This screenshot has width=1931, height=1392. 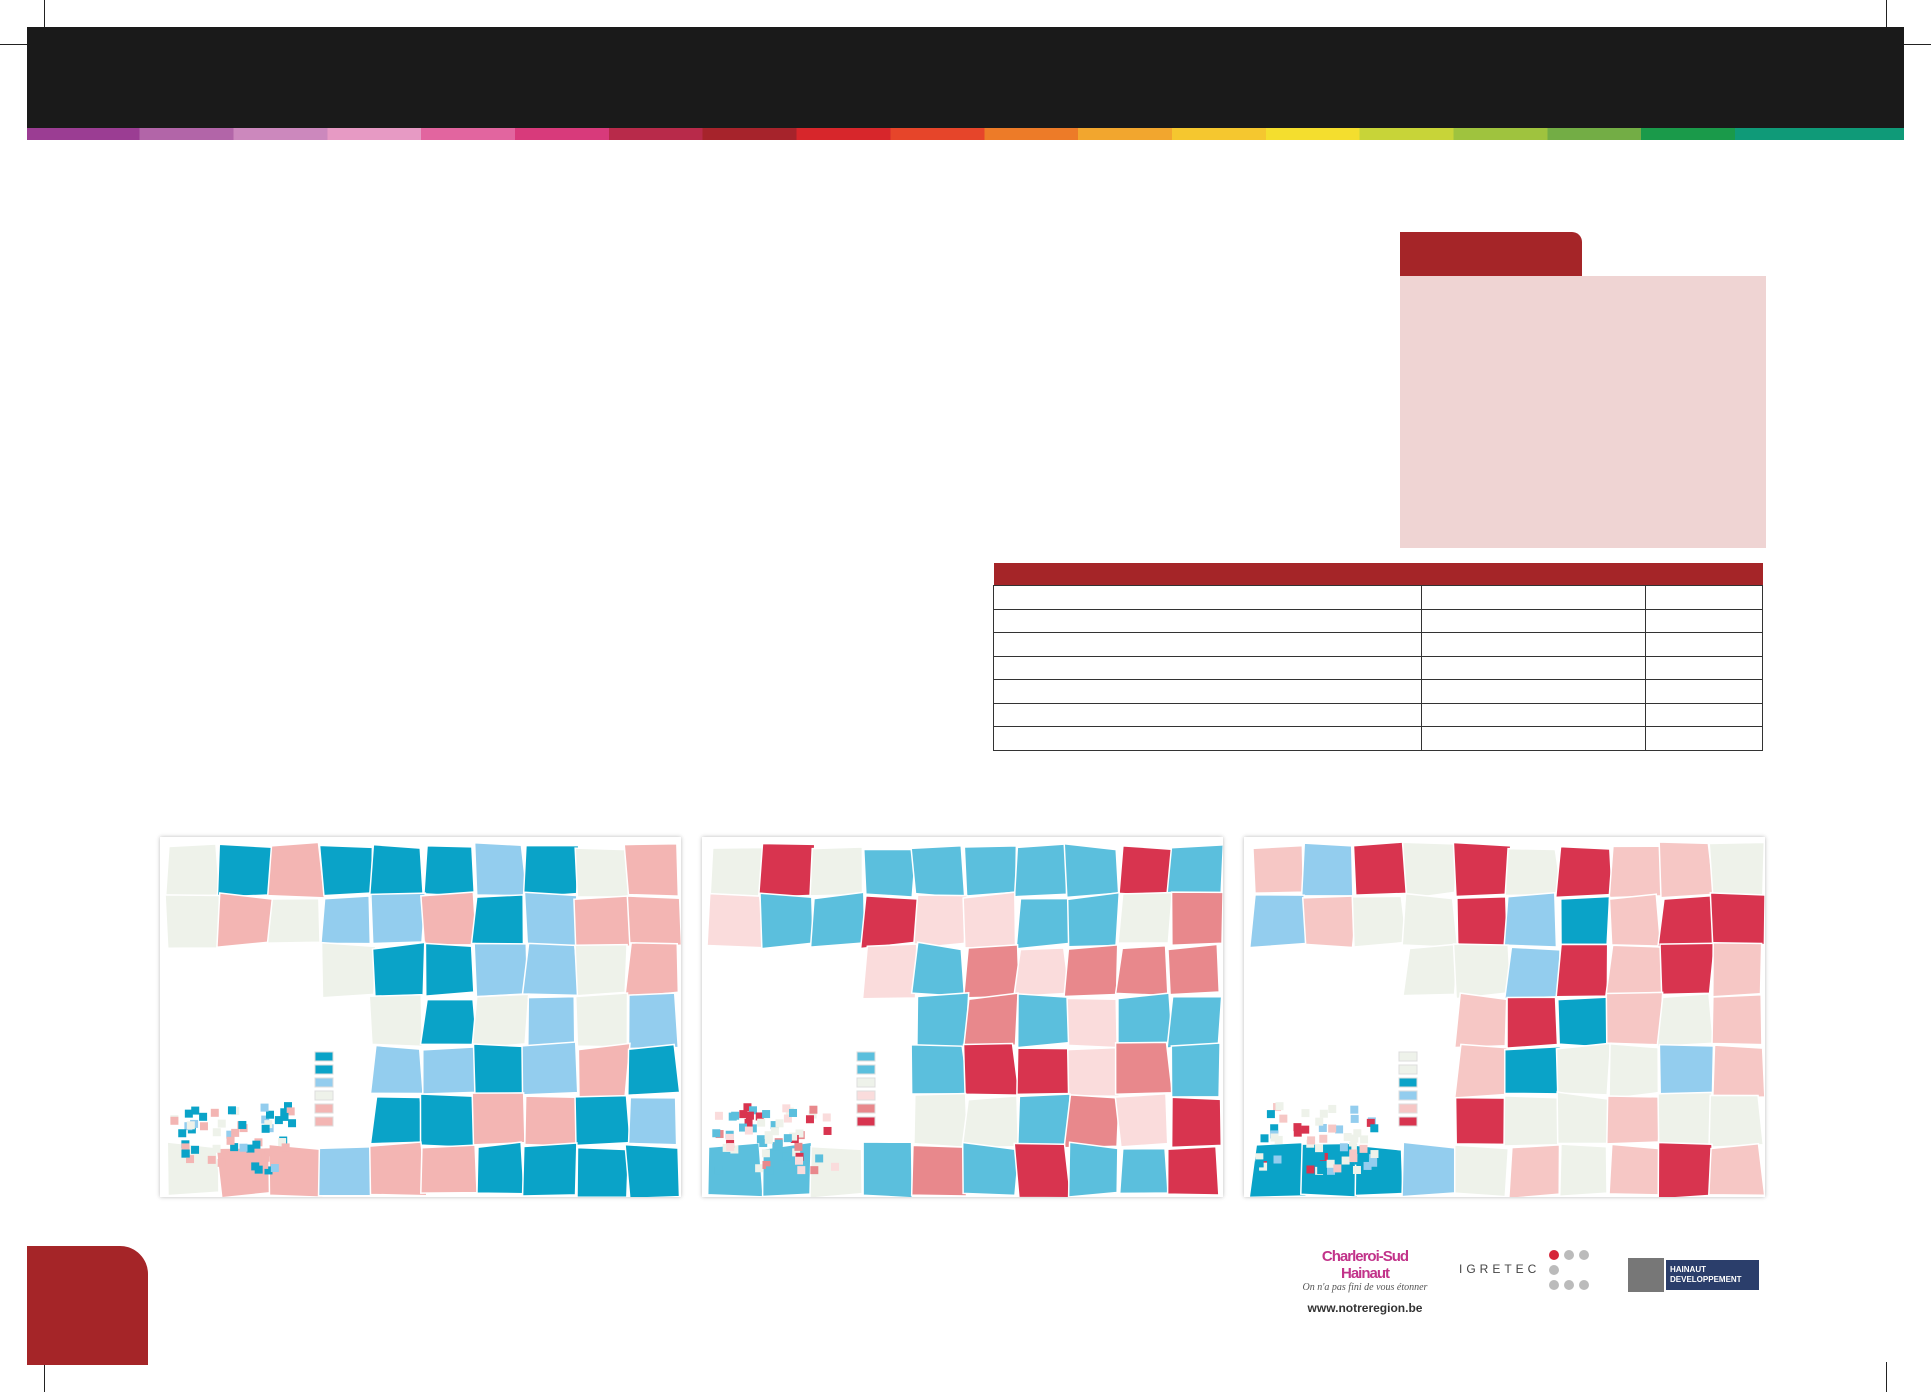 I want to click on logo-hainaut: HAINAUT DEVELOPPEMENT, so click(x=1712, y=1275).